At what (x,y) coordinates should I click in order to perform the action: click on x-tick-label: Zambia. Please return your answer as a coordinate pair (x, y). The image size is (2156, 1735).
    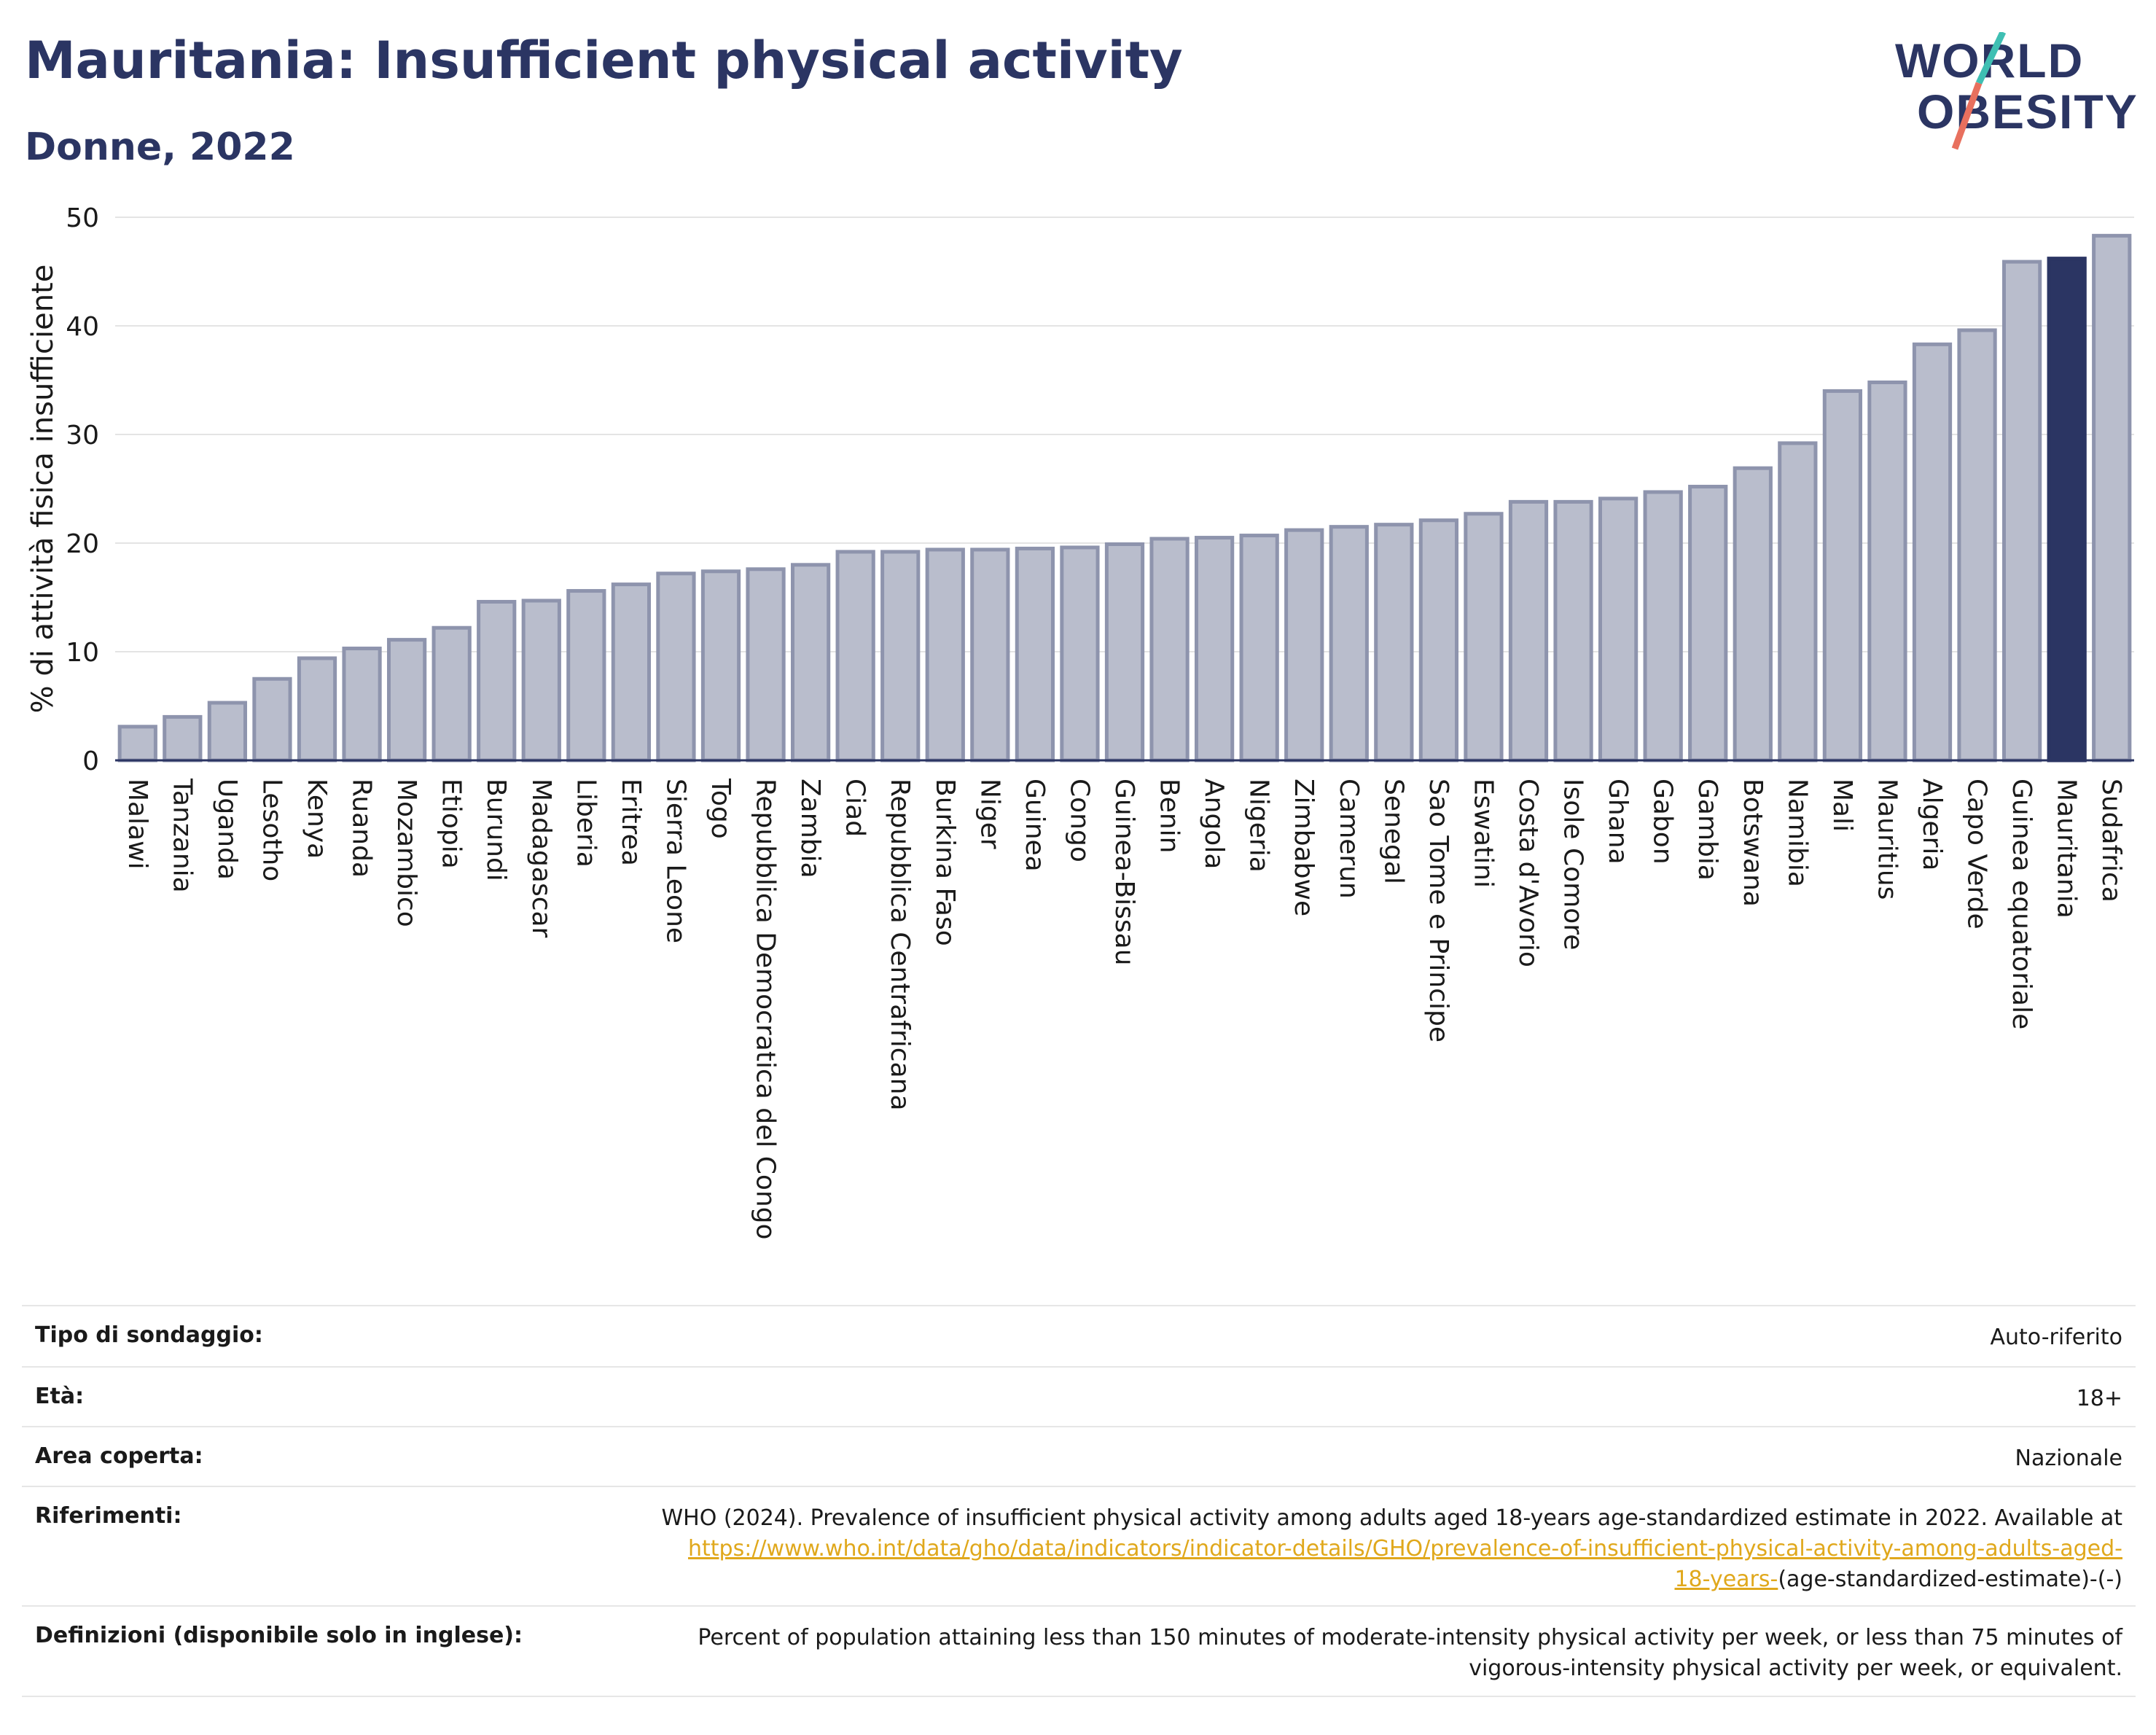
    Looking at the image, I should click on (810, 829).